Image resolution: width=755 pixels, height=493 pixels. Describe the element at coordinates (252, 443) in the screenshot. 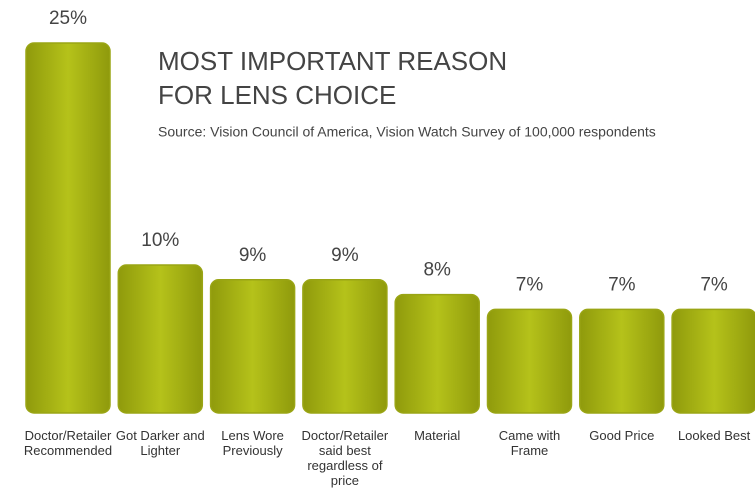

I see `x-tick-label: Lens Wore Previously` at that location.